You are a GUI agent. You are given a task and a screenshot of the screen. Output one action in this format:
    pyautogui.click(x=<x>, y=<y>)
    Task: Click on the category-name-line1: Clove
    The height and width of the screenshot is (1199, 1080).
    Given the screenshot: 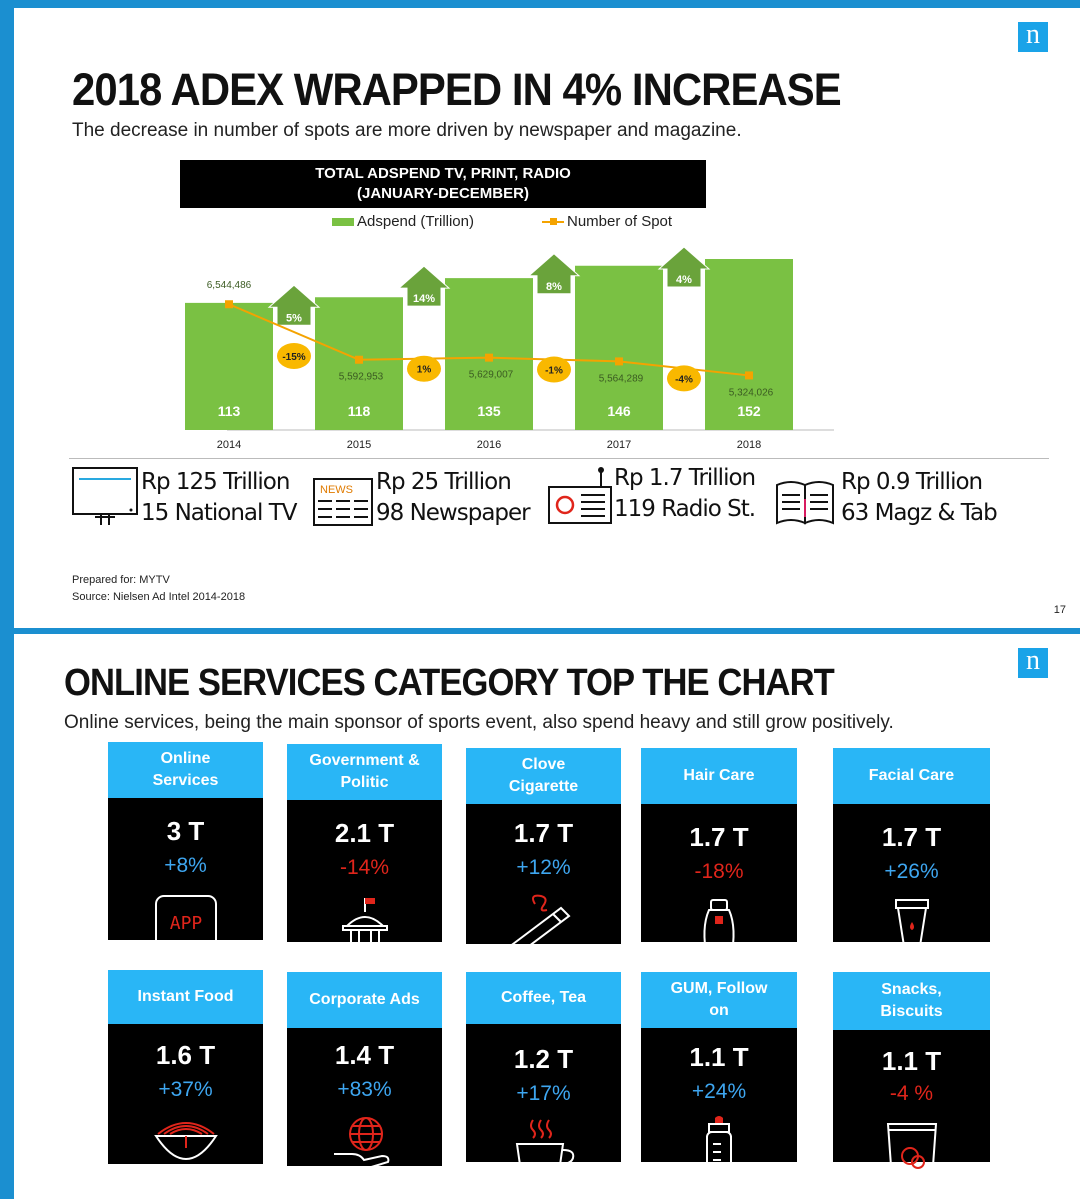 What is the action you would take?
    pyautogui.click(x=543, y=764)
    